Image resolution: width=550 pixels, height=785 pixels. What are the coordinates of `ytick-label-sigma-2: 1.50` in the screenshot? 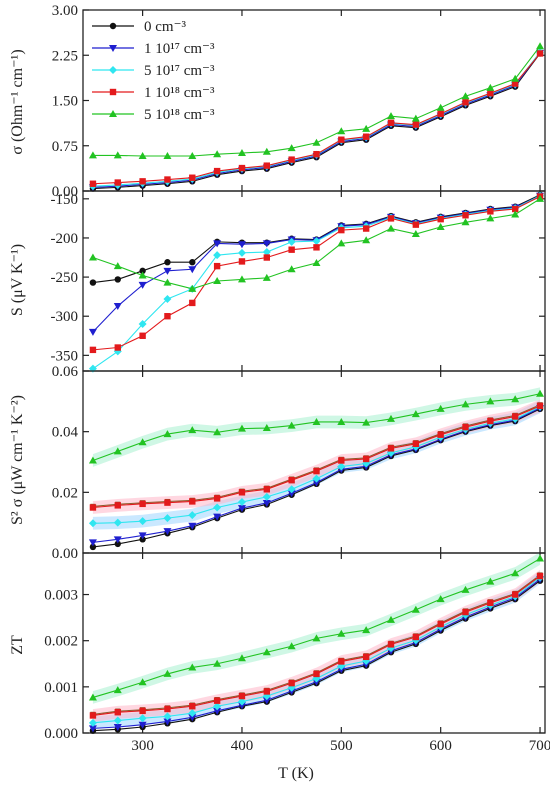 It's located at (65, 102).